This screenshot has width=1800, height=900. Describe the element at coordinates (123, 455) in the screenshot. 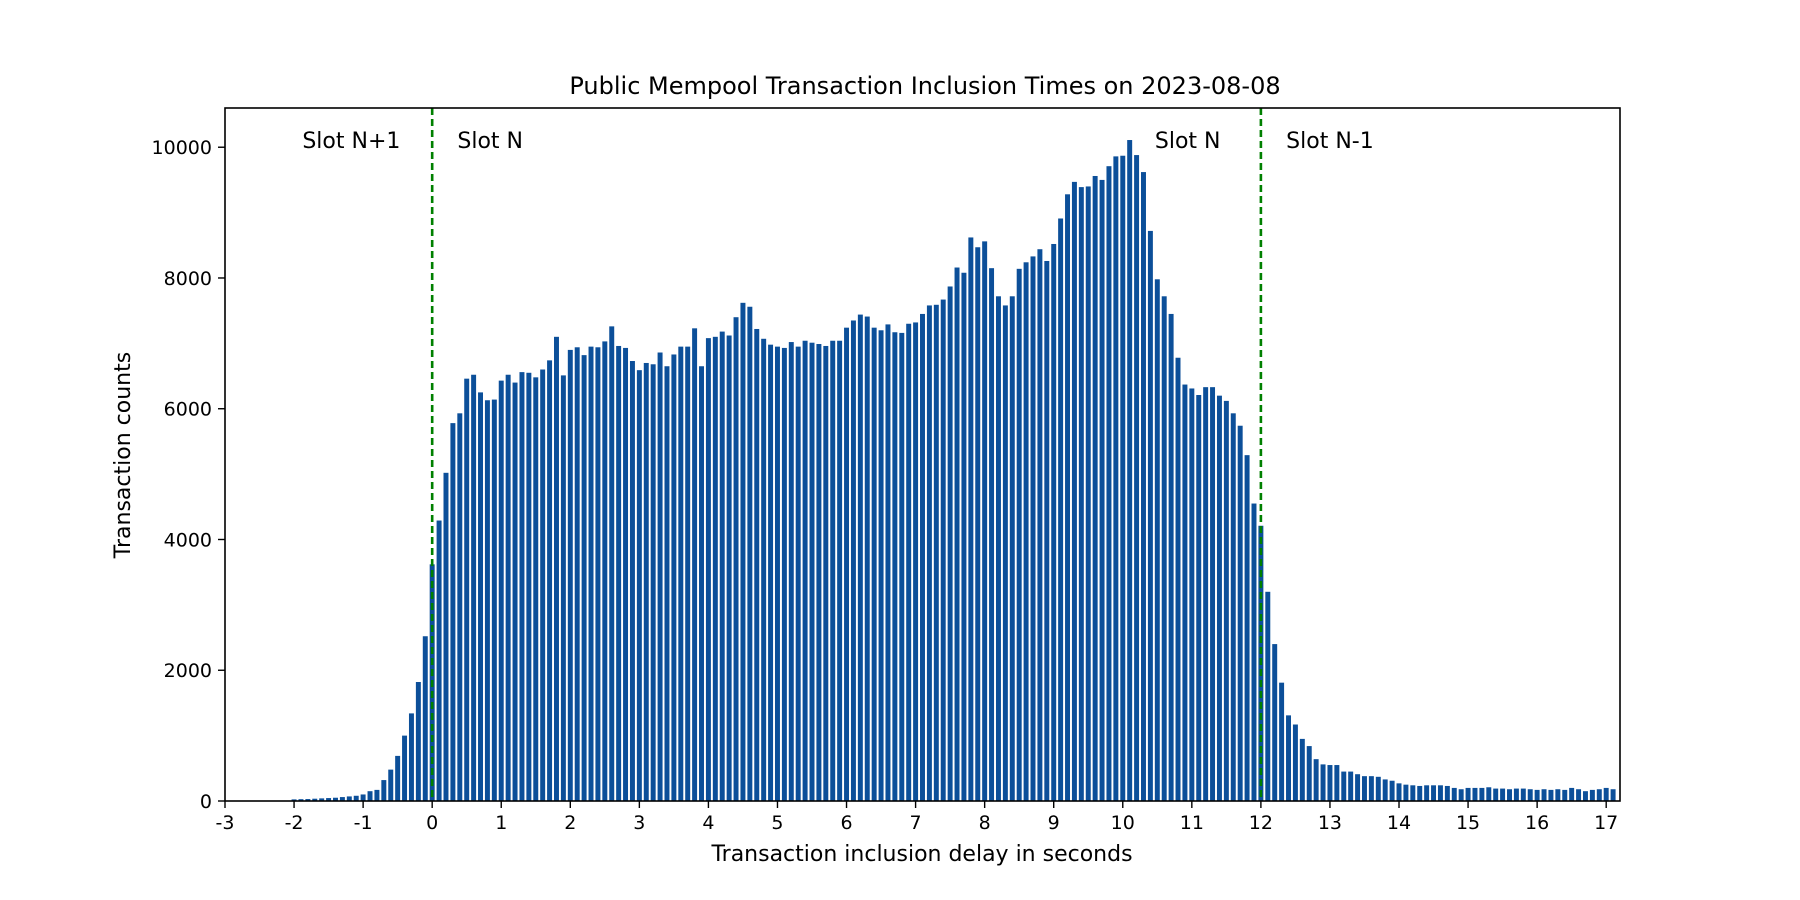

I see `y-axis-label: Transaction counts` at that location.